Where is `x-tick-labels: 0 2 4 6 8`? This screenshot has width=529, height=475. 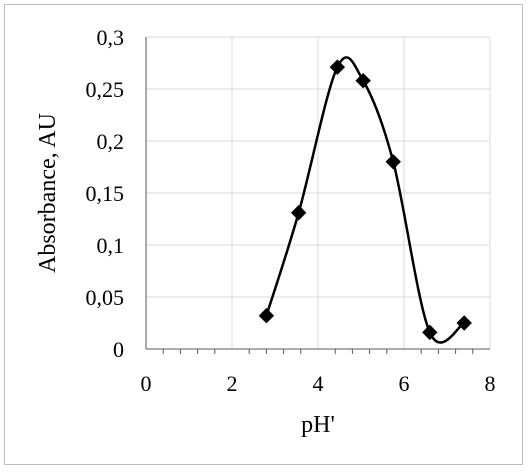 x-tick-labels: 0 2 4 6 8 is located at coordinates (318, 383).